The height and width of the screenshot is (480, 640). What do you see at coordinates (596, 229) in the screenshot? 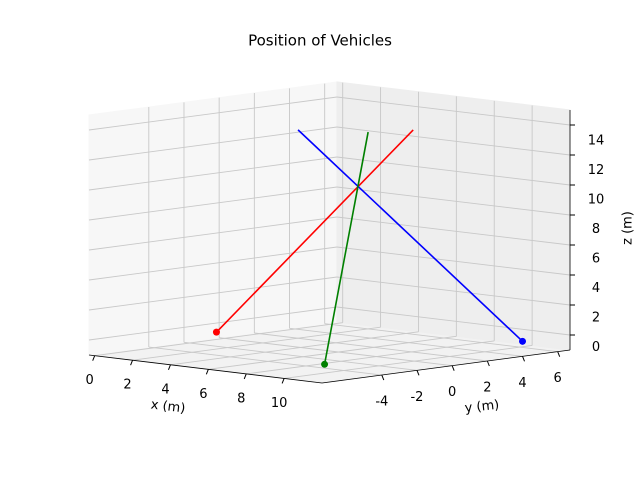
I see `z-tick-label: 8` at bounding box center [596, 229].